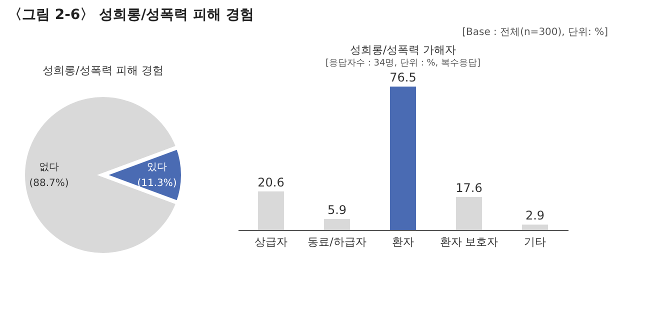 This screenshot has height=330, width=650. Describe the element at coordinates (535, 32) in the screenshot. I see `text: [Base : 전체(n=300), 단위: %]` at that location.